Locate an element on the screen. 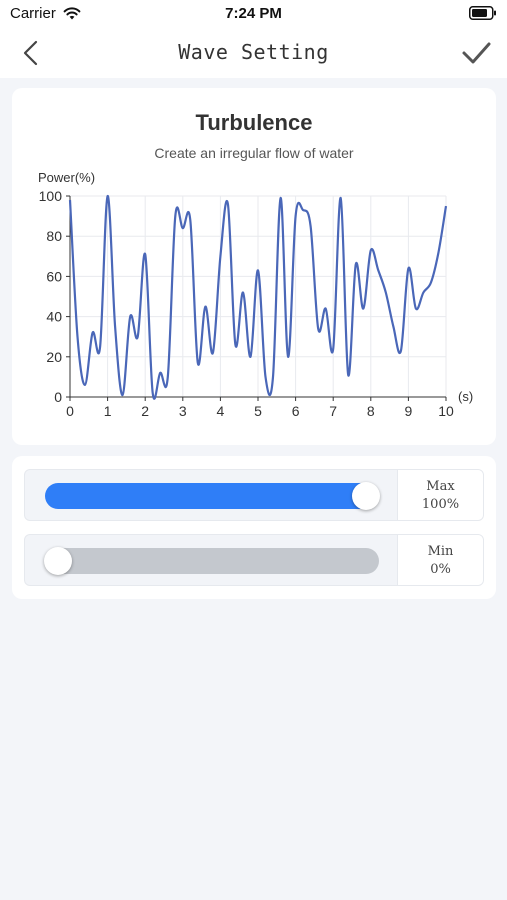 The image size is (507, 900). x-tick-label: 9 is located at coordinates (409, 411).